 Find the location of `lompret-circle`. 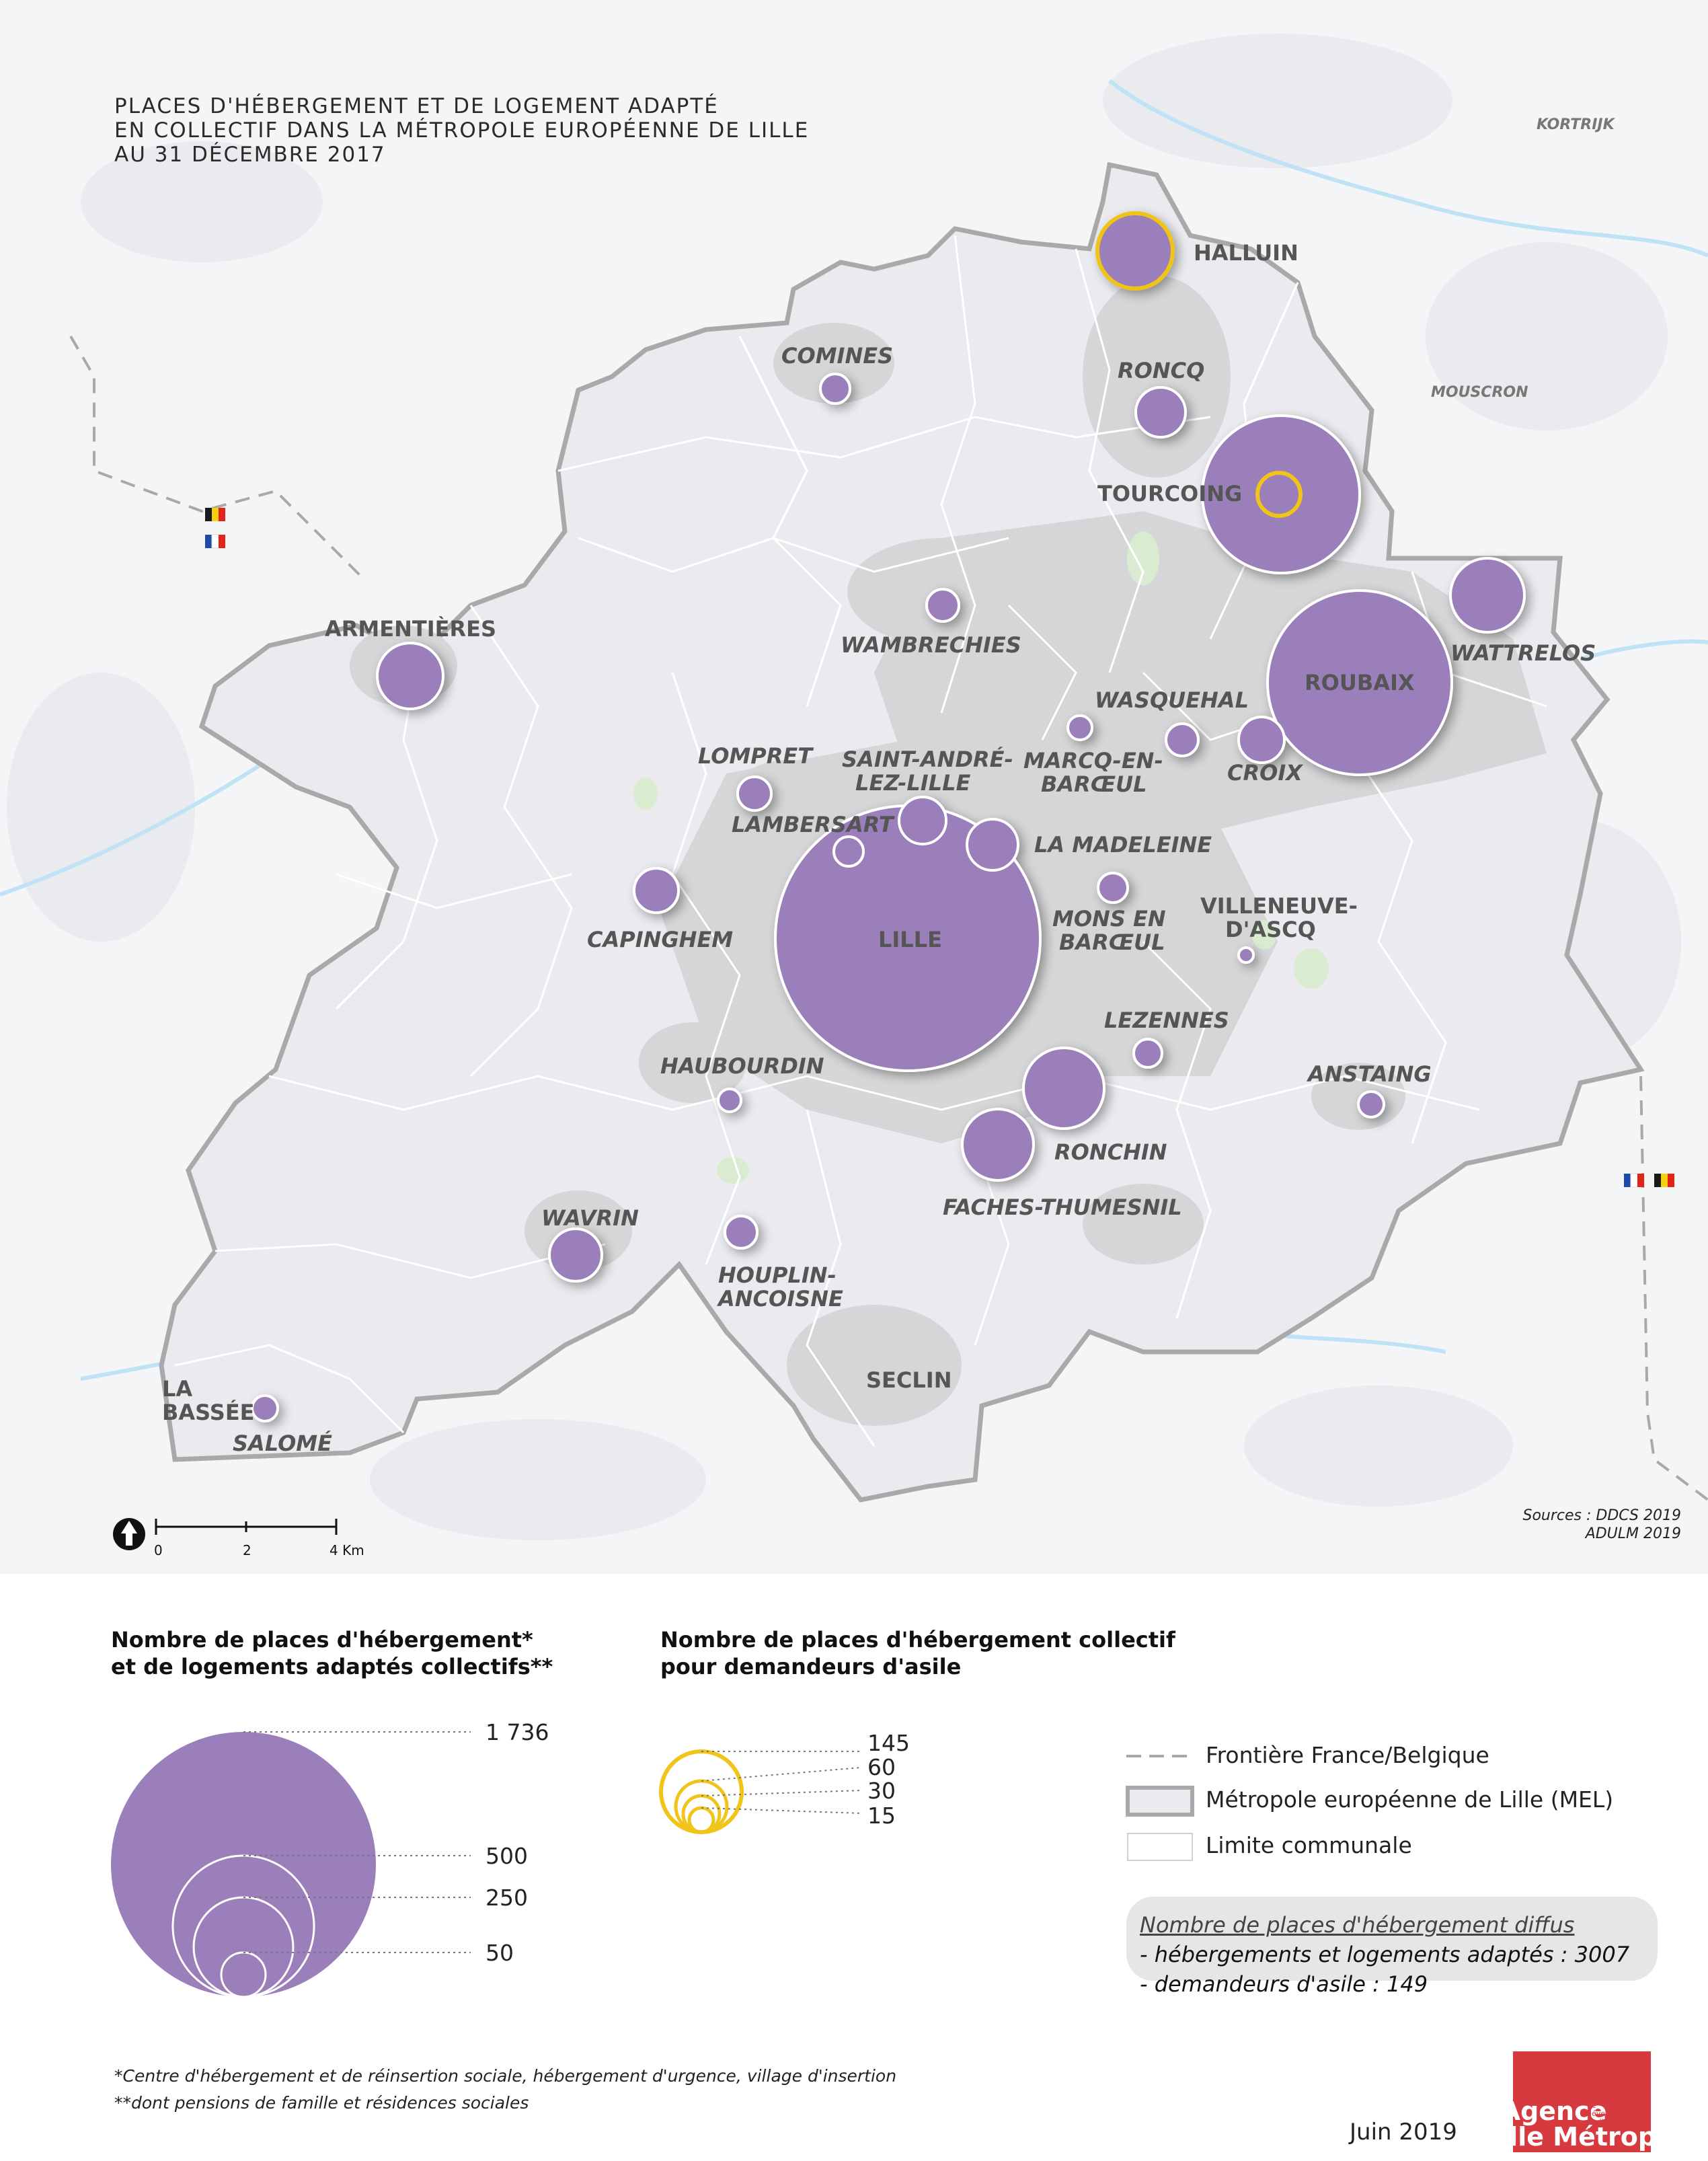

lompret-circle is located at coordinates (754, 793).